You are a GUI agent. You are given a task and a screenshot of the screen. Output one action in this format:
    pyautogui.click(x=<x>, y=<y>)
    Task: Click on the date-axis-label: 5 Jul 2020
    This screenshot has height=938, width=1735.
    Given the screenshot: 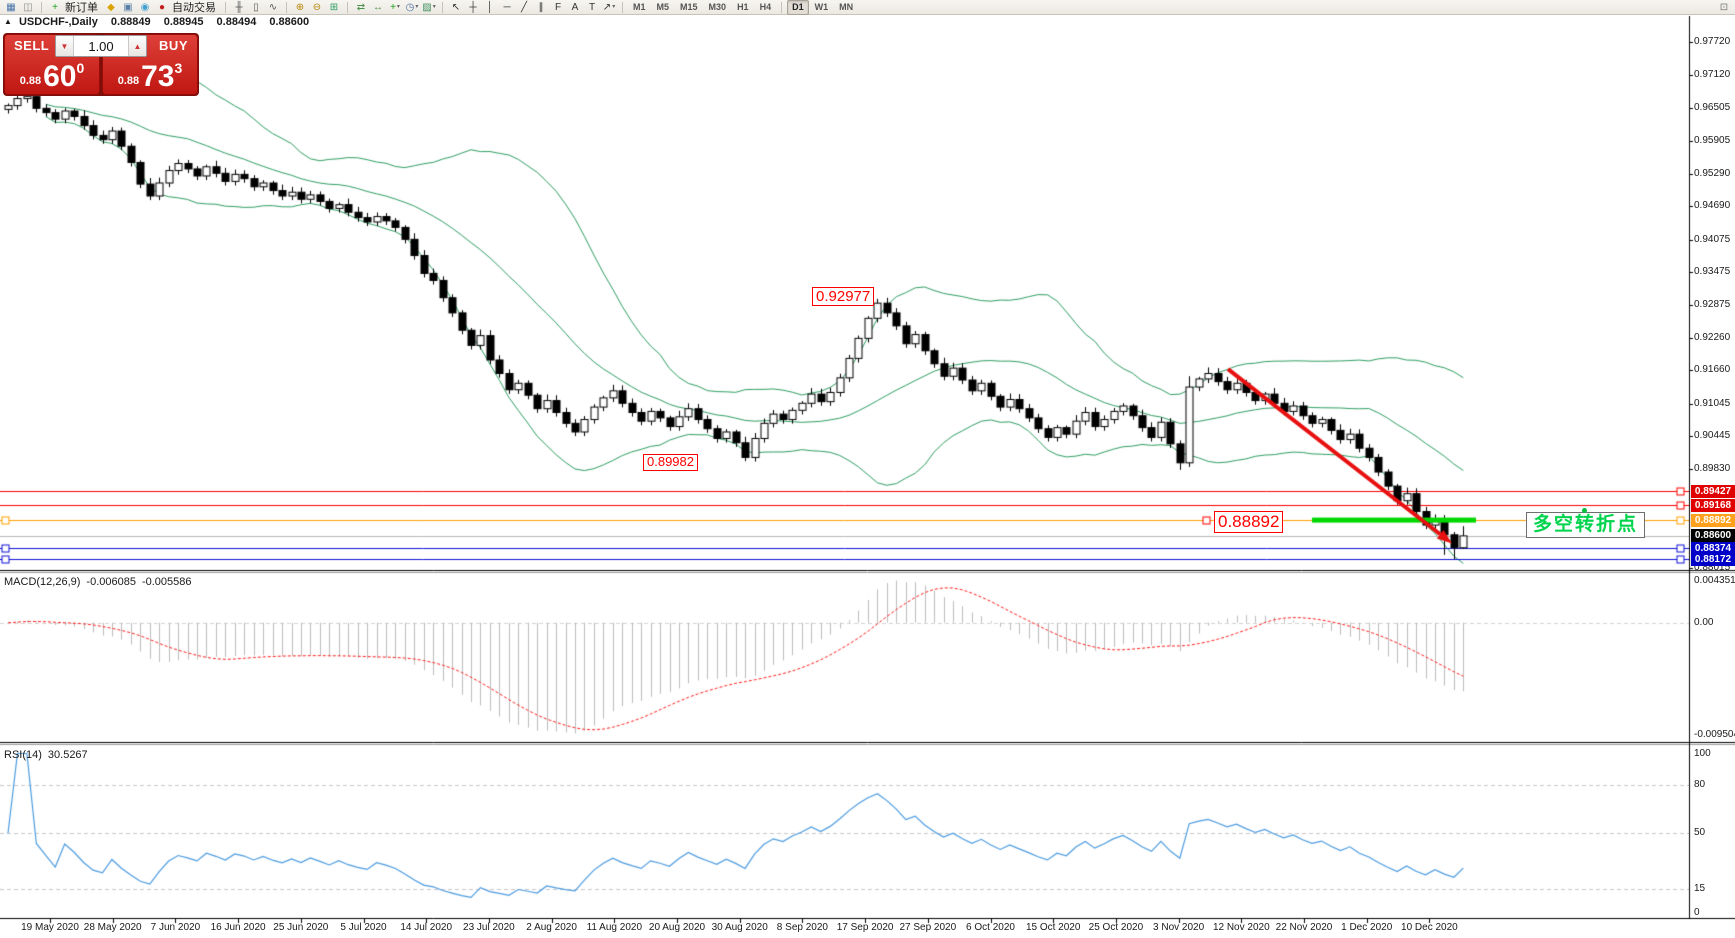 What is the action you would take?
    pyautogui.click(x=363, y=927)
    